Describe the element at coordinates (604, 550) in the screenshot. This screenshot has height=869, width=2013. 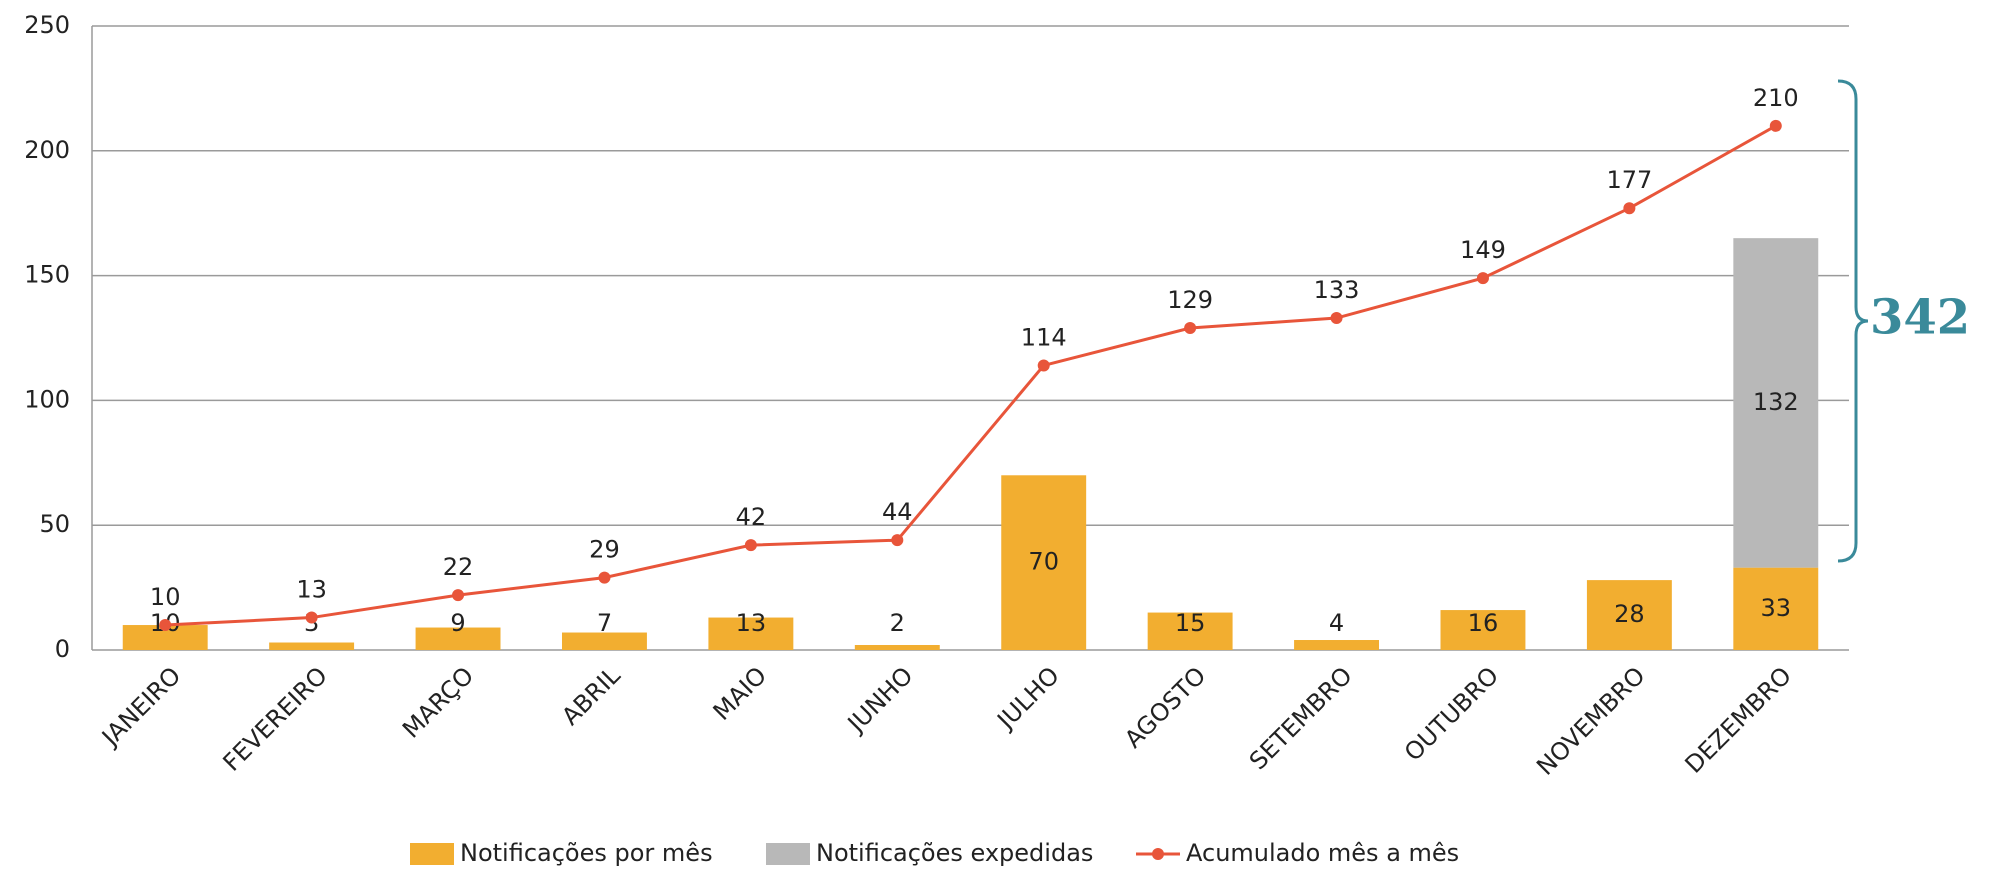
I see `data-label: 29` at that location.